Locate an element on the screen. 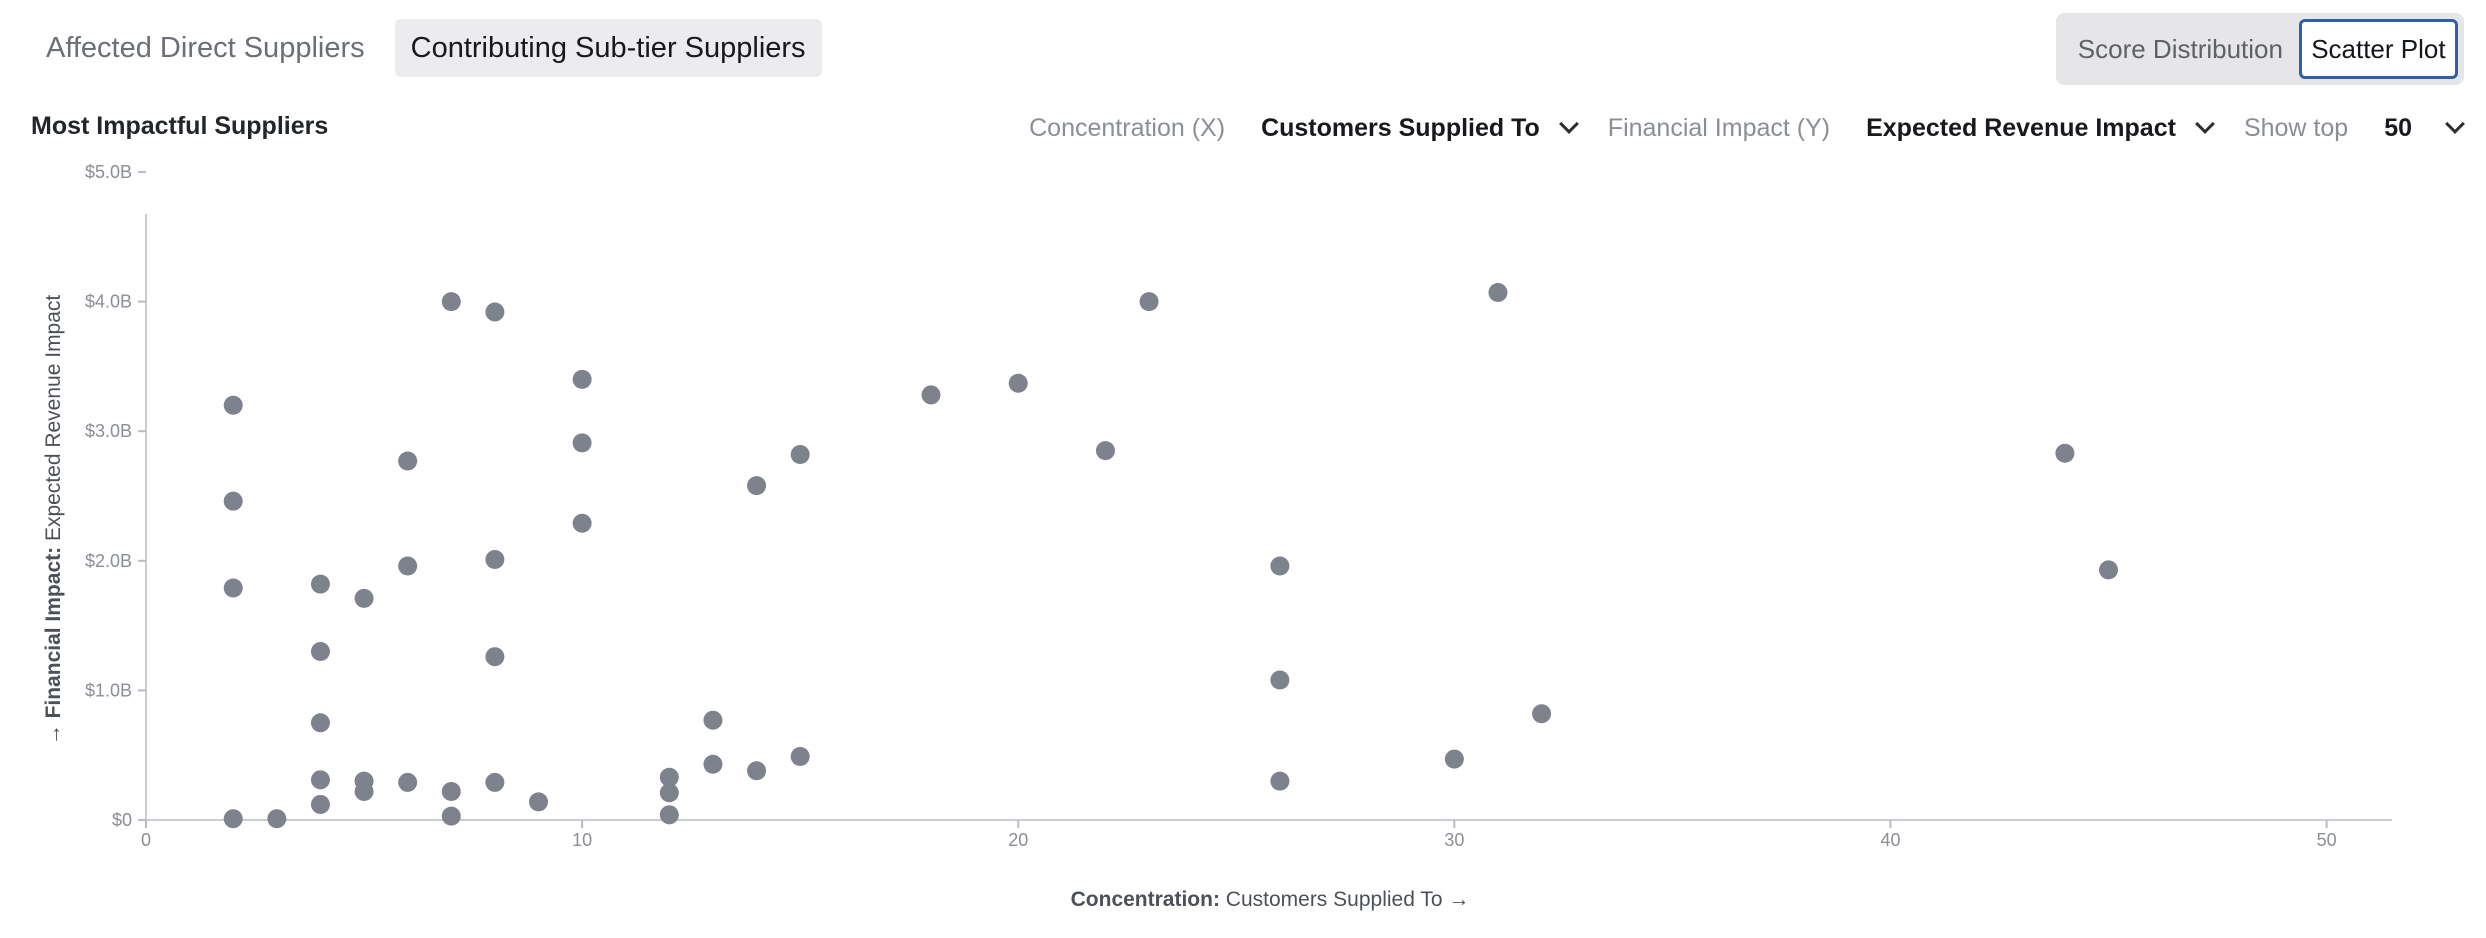 The image size is (2486, 938). x-axis-title: Concentration: Customers Supplied To → is located at coordinates (1270, 899).